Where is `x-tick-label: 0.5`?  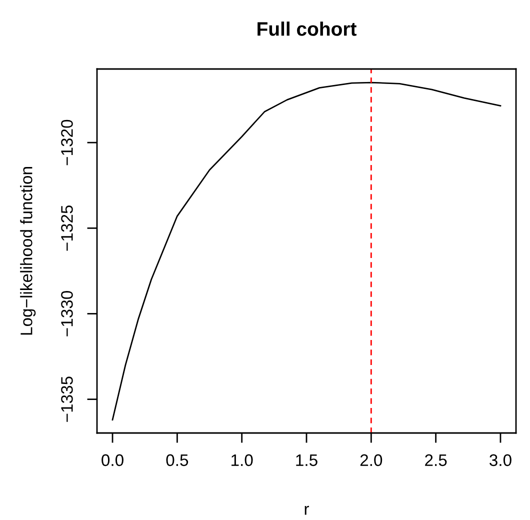
x-tick-label: 0.5 is located at coordinates (177, 460).